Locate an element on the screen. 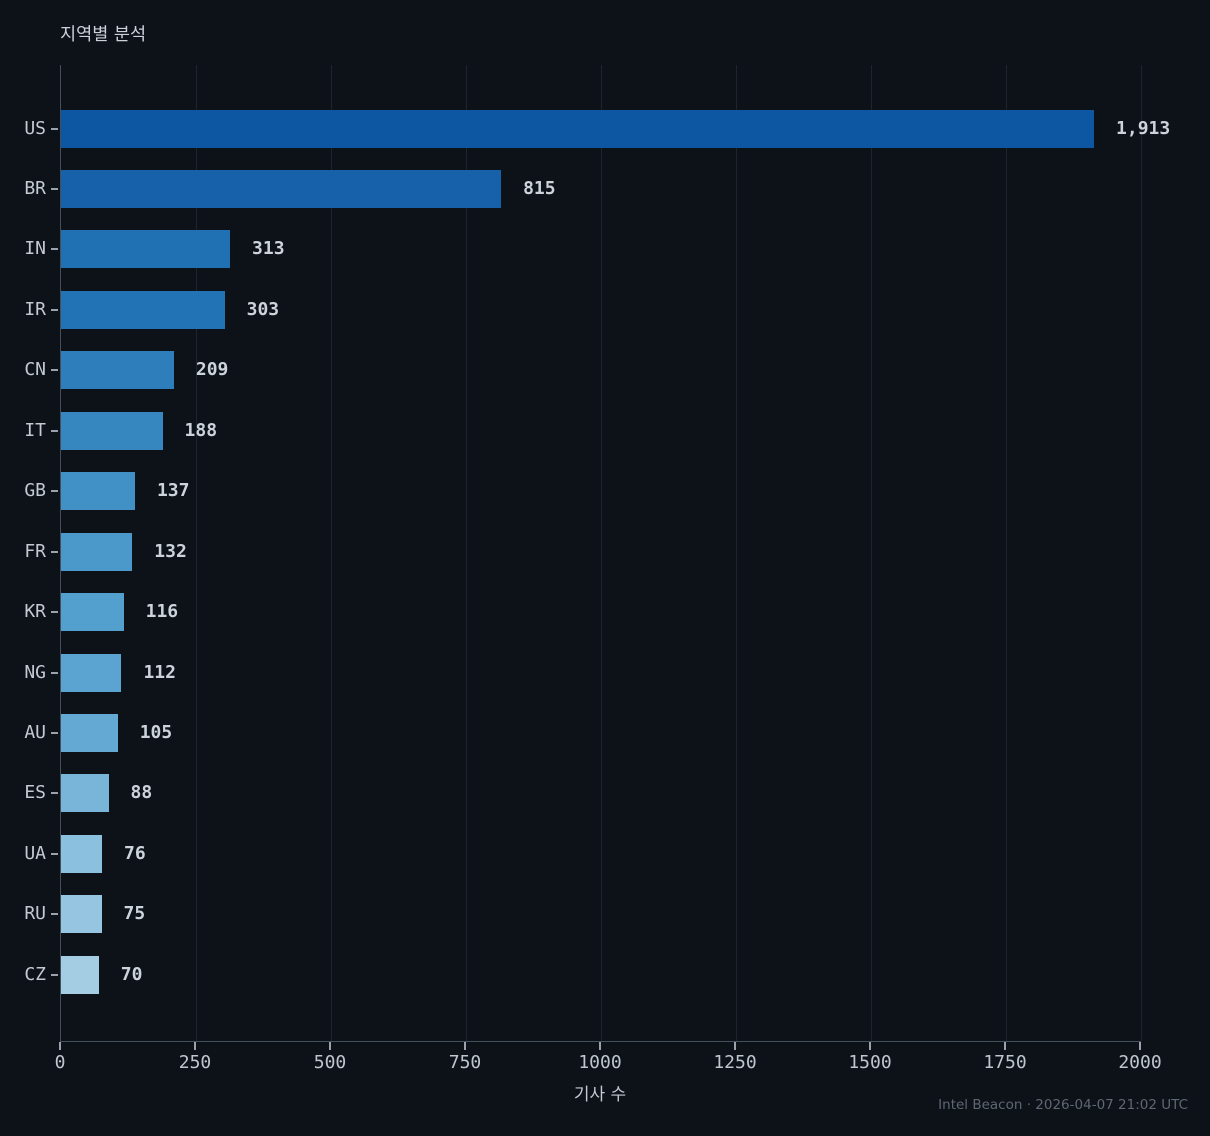 This screenshot has width=1210, height=1136. x-tick-label-0: 0 is located at coordinates (60, 1062).